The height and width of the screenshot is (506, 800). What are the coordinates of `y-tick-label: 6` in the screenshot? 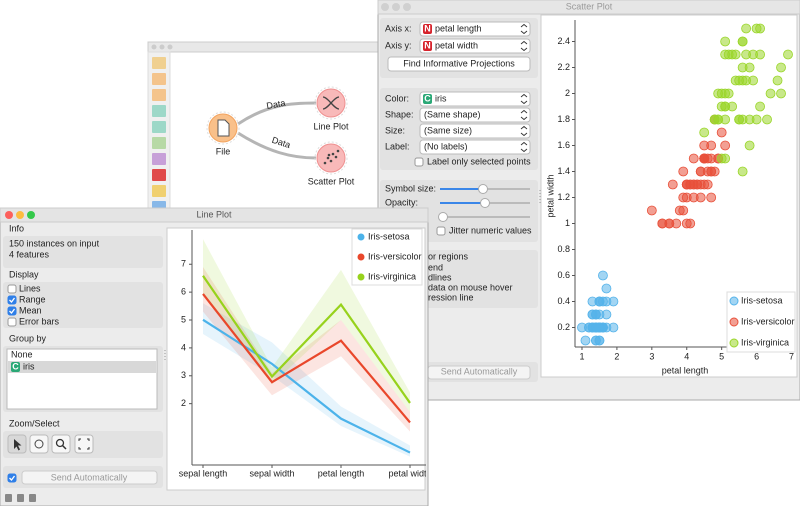 It's located at (183, 292).